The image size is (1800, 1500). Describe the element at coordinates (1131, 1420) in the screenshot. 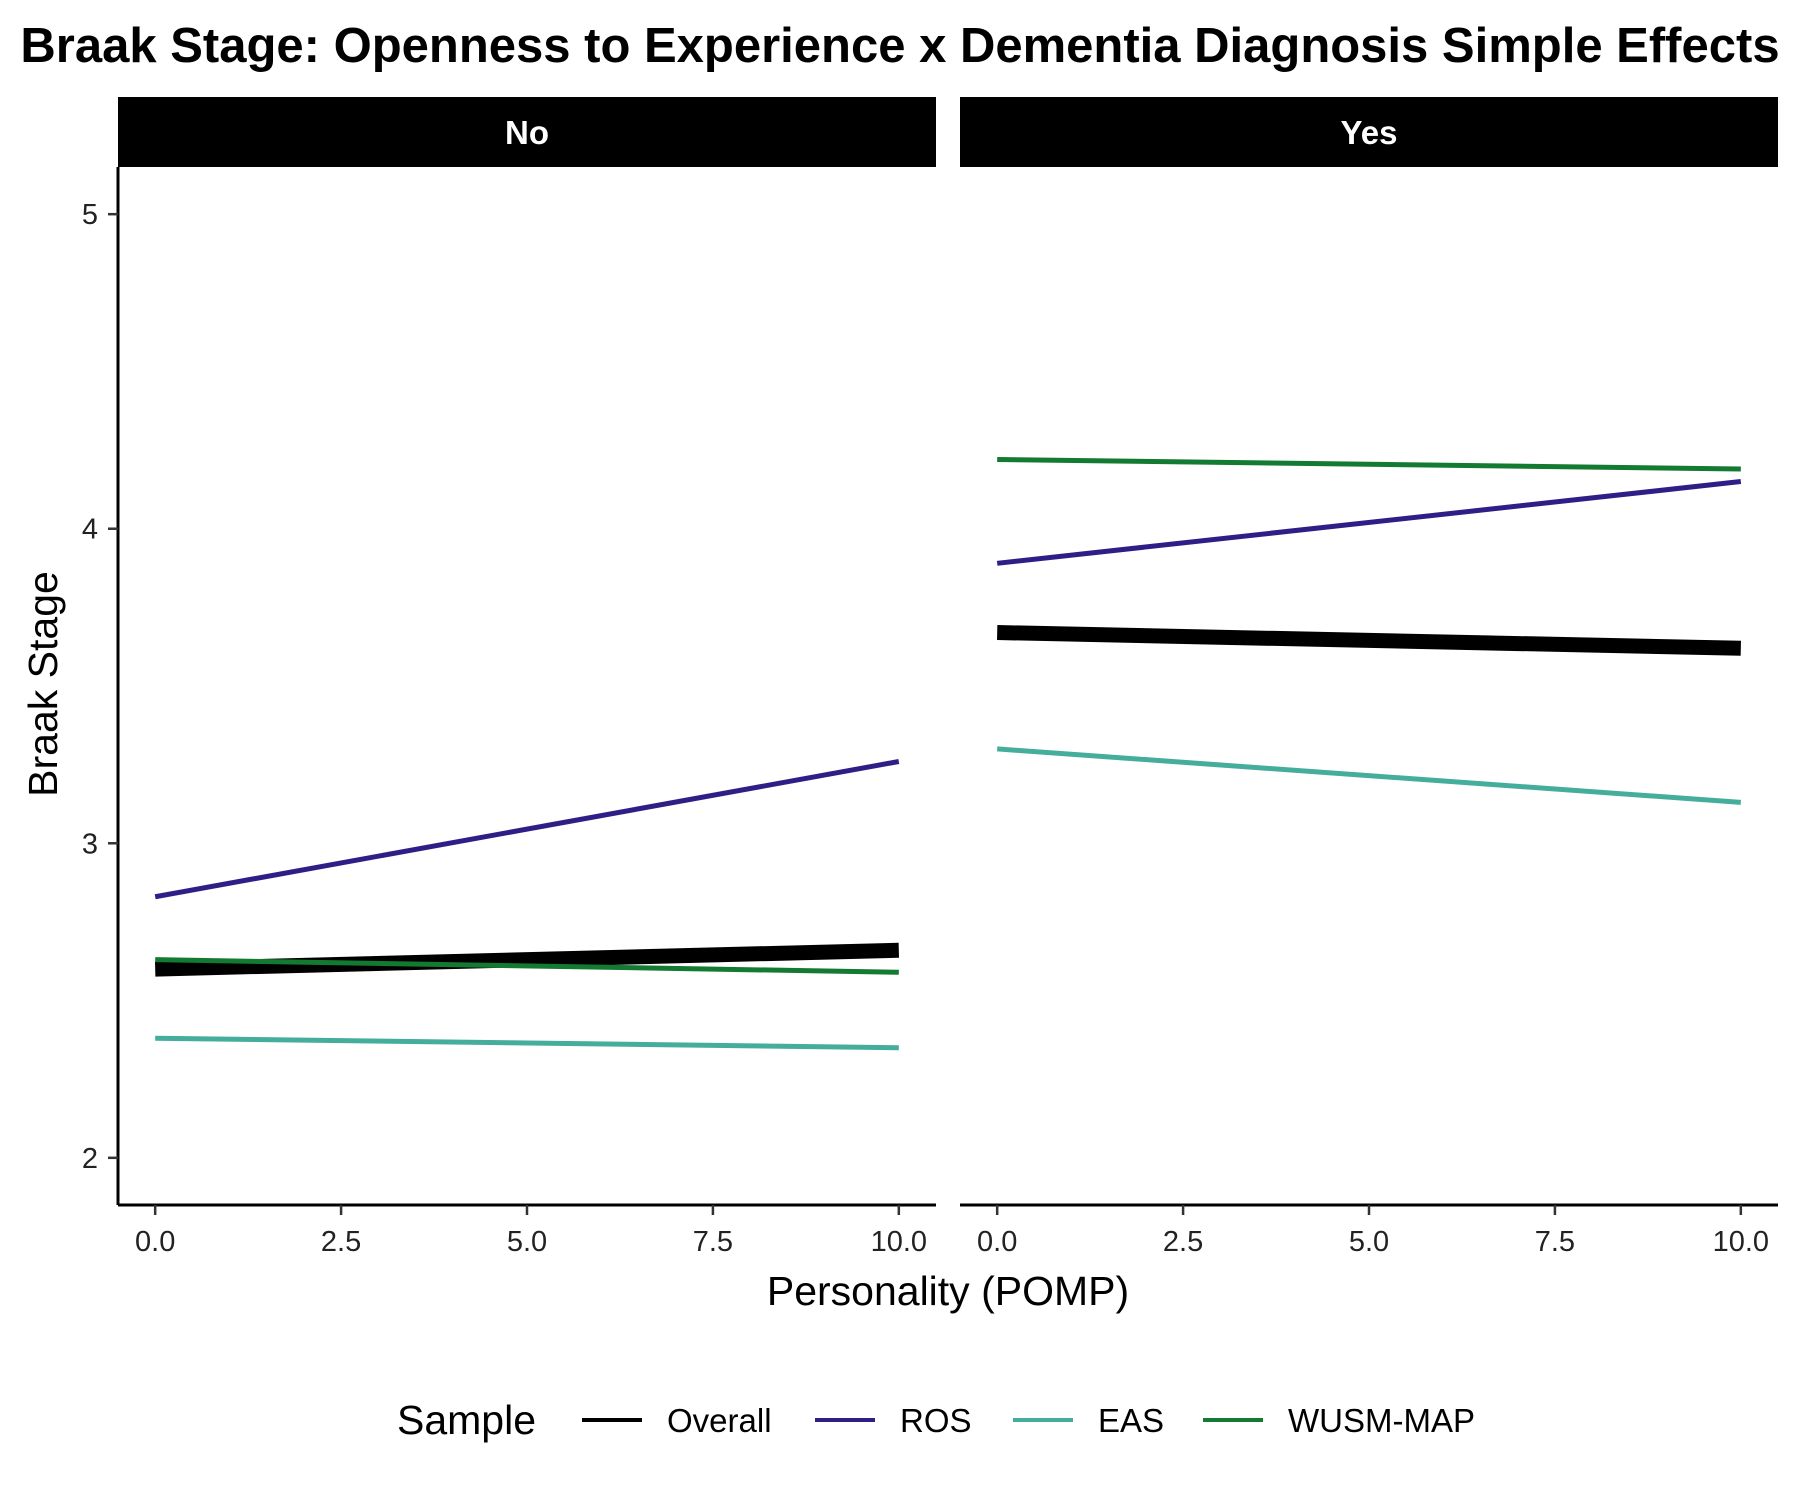

I see `legend-label-eas: EAS` at that location.